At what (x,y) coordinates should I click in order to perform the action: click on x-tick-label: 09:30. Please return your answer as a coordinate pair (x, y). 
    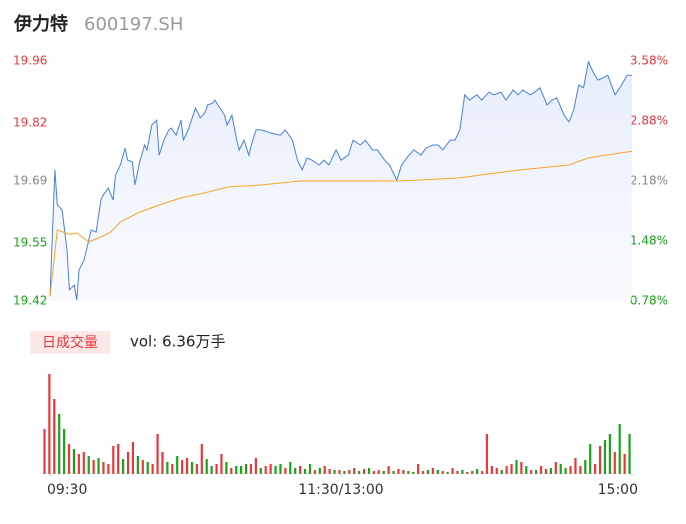
    Looking at the image, I should click on (67, 490).